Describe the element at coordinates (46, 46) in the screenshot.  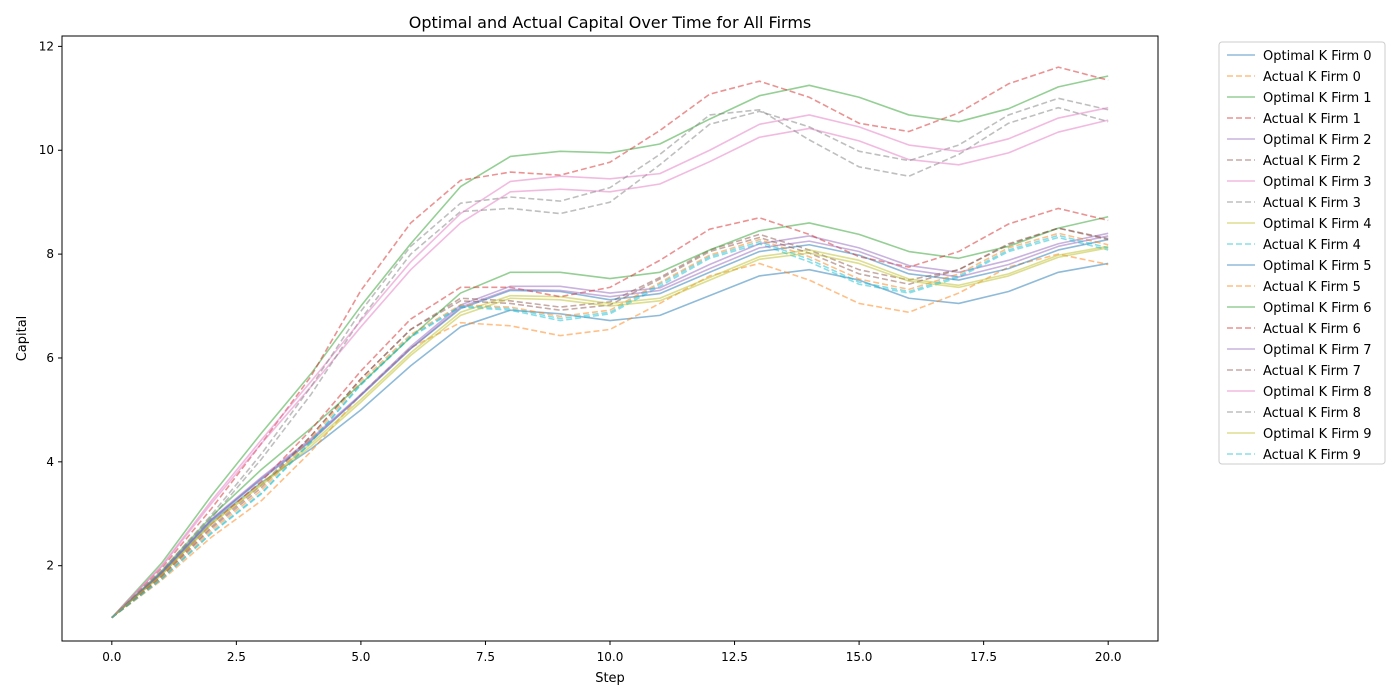
I see `y-tick-label: 12` at that location.